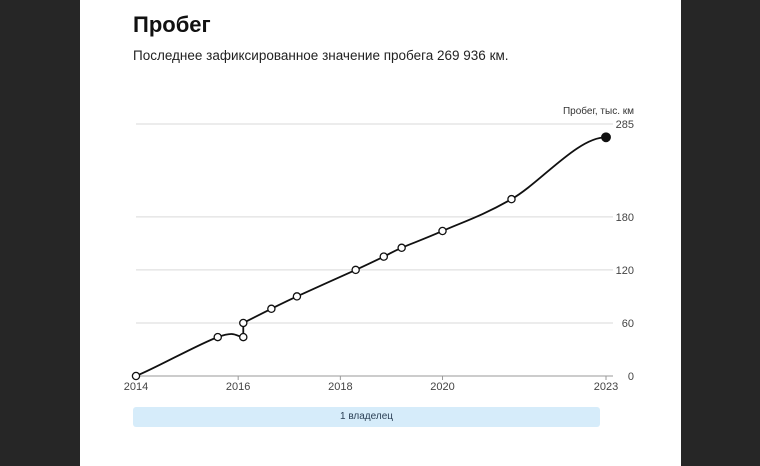 The width and height of the screenshot is (760, 466). I want to click on page-title: Пробег, so click(172, 24).